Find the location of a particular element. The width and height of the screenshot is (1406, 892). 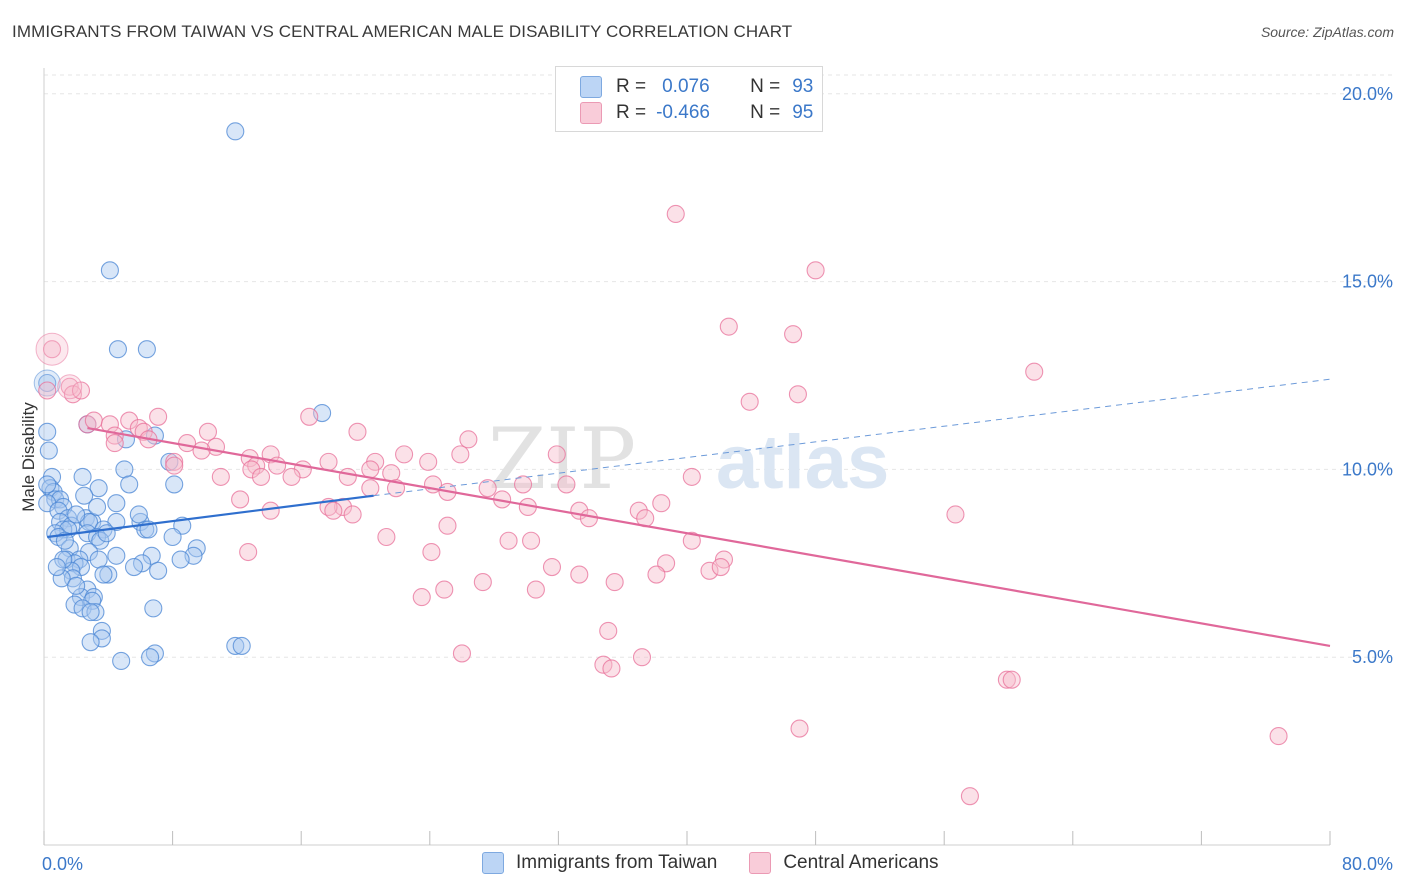

y-tick-labels: 5.0% 10.0% 15.0% 20.0% is located at coordinates (1367, 375).